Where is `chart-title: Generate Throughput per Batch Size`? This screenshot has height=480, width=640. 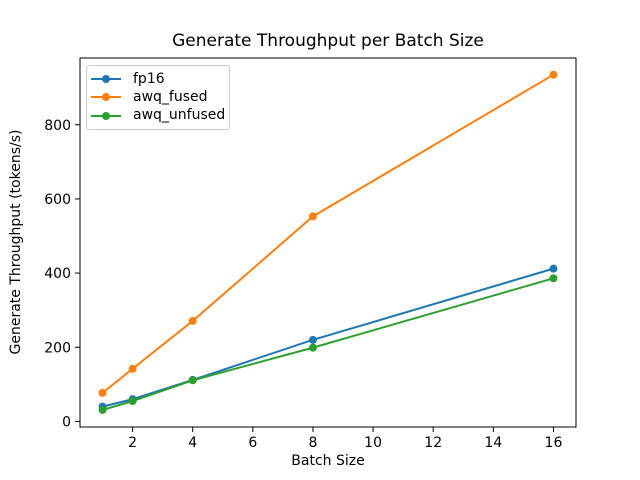 chart-title: Generate Throughput per Batch Size is located at coordinates (328, 41).